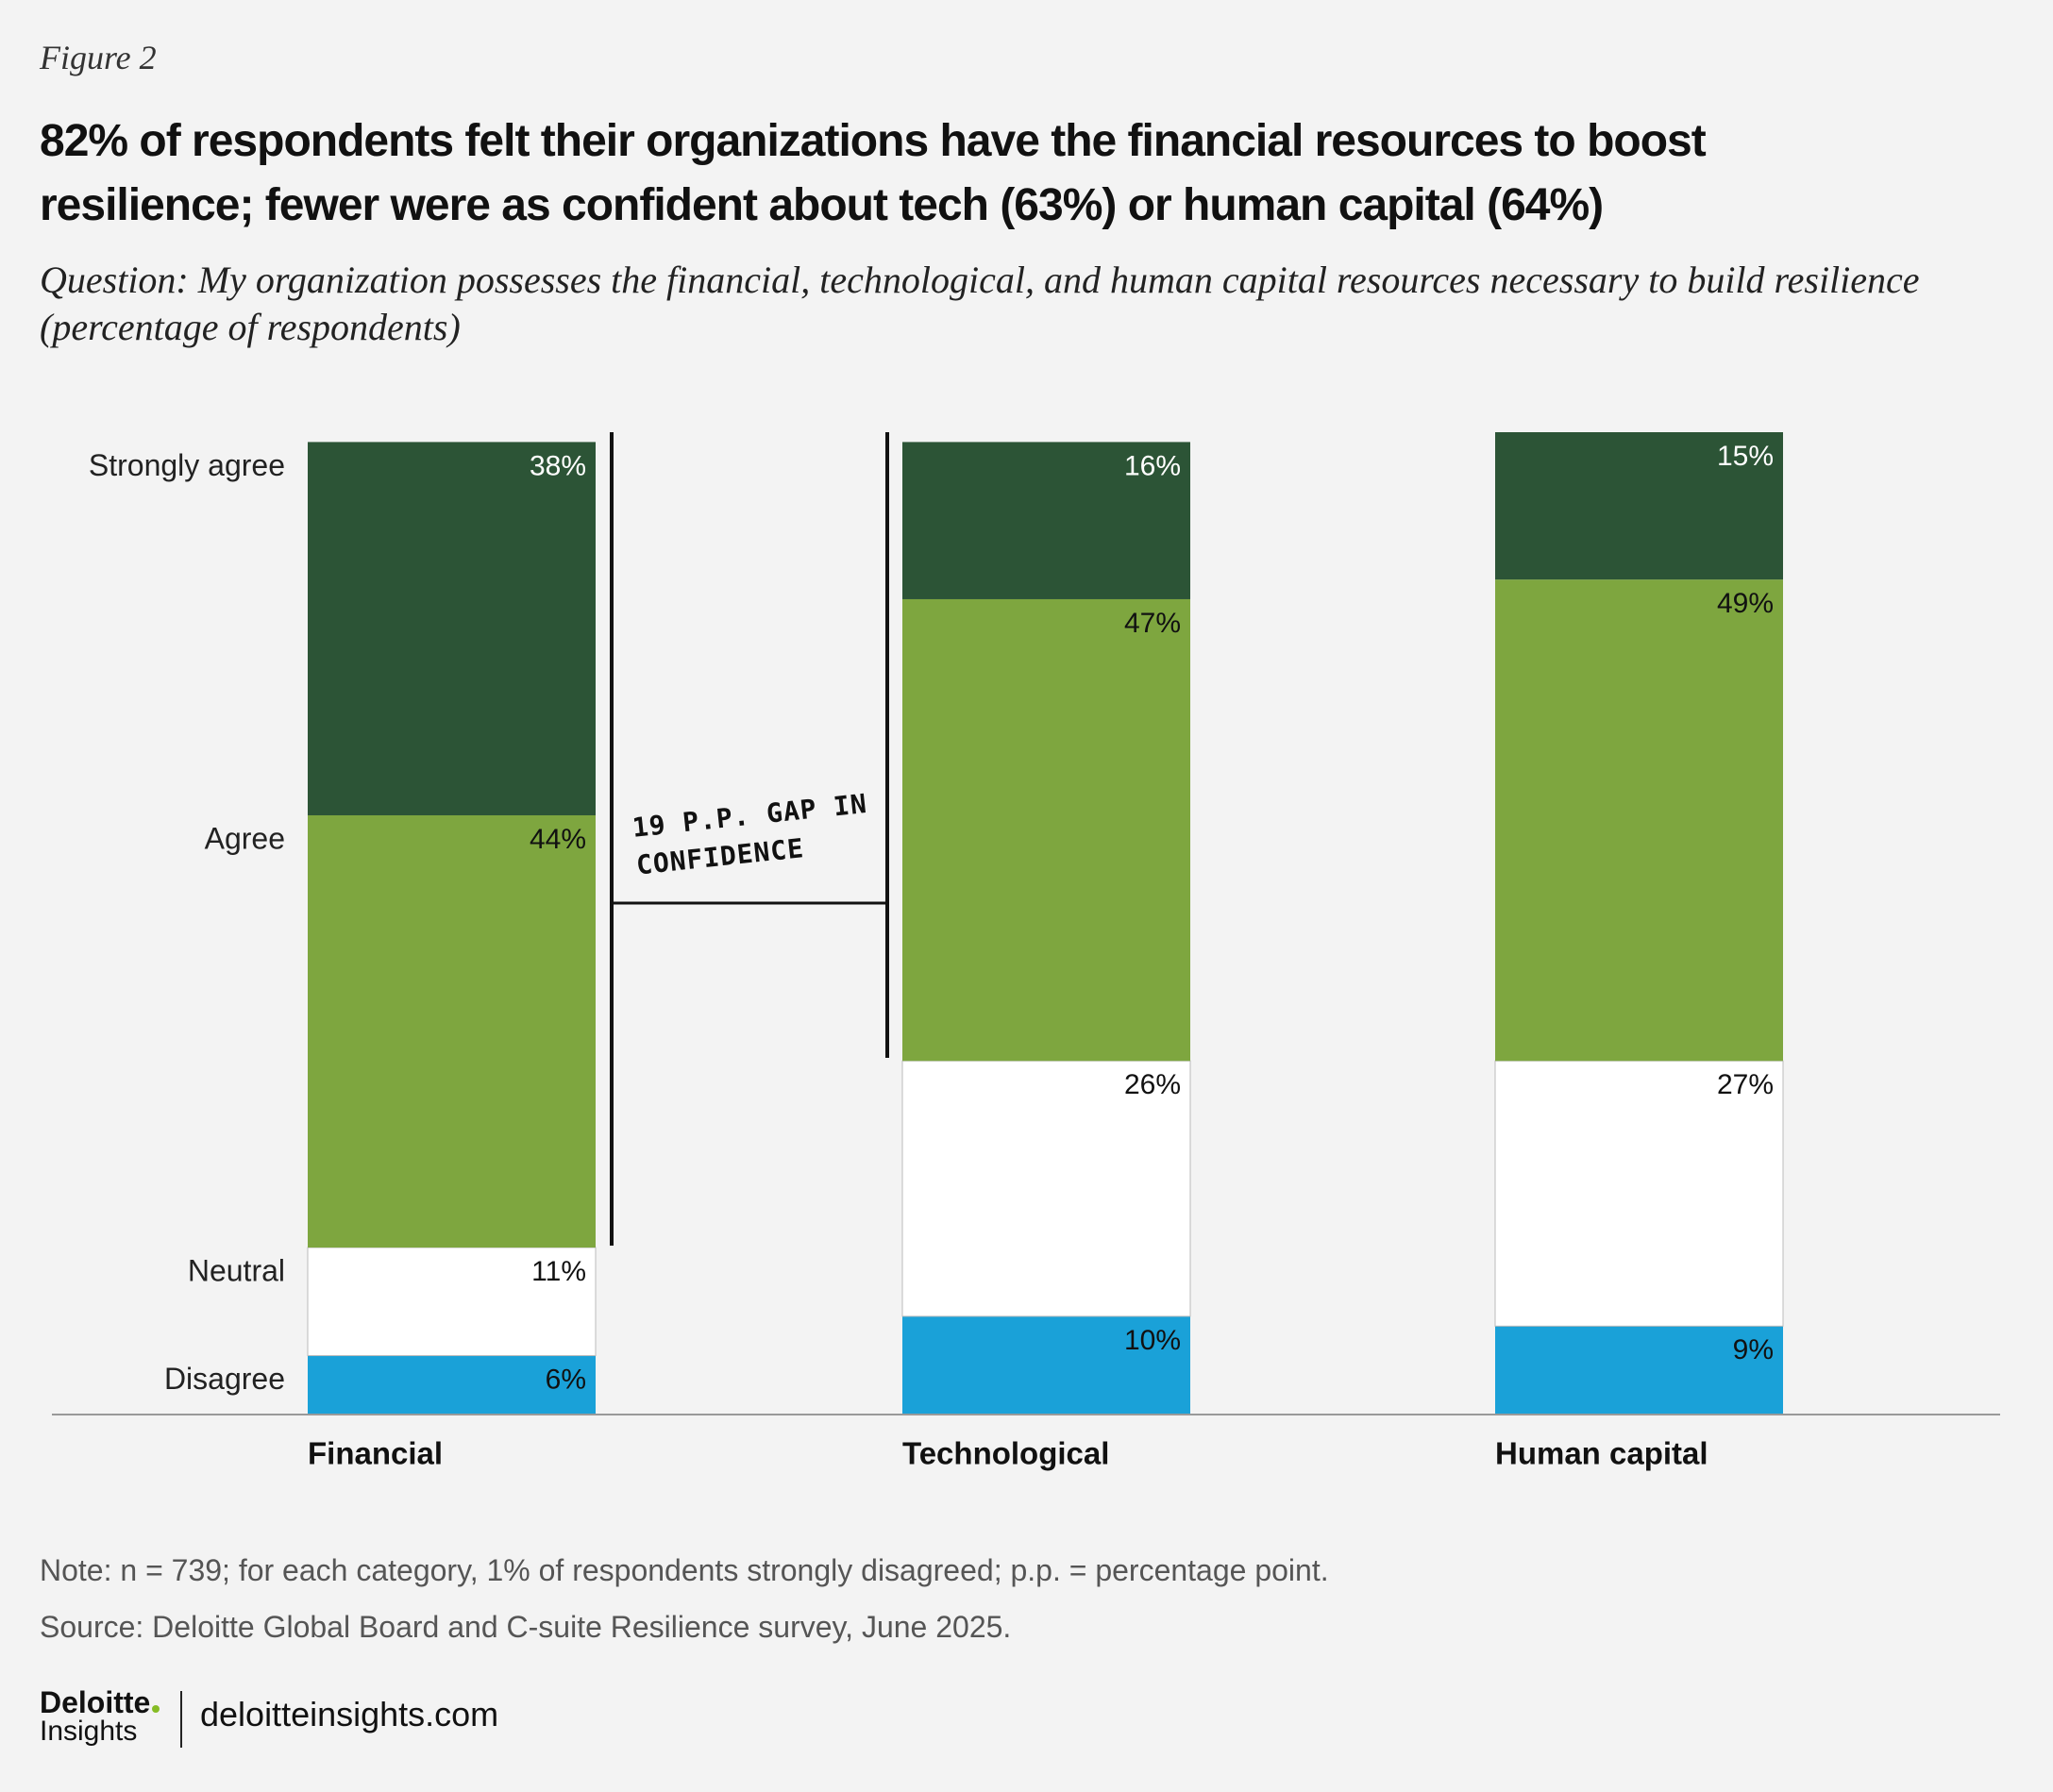 This screenshot has height=1792, width=2053. Describe the element at coordinates (1005, 1453) in the screenshot. I see `x-tick-label: Technological` at that location.